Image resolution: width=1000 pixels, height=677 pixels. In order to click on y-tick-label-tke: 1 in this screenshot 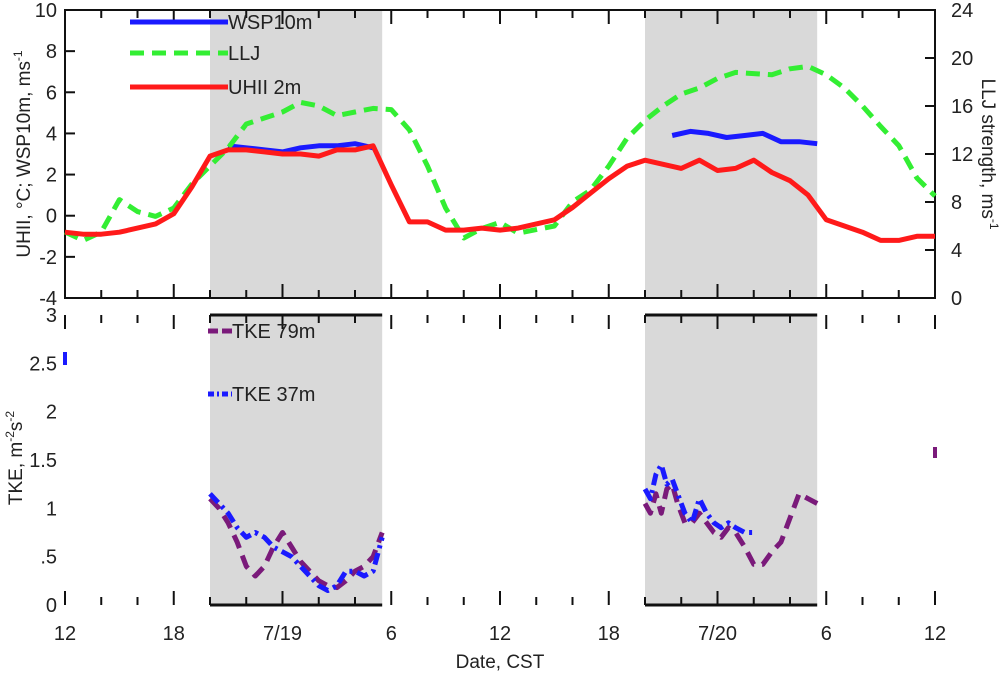, I will do `click(51, 509)`.